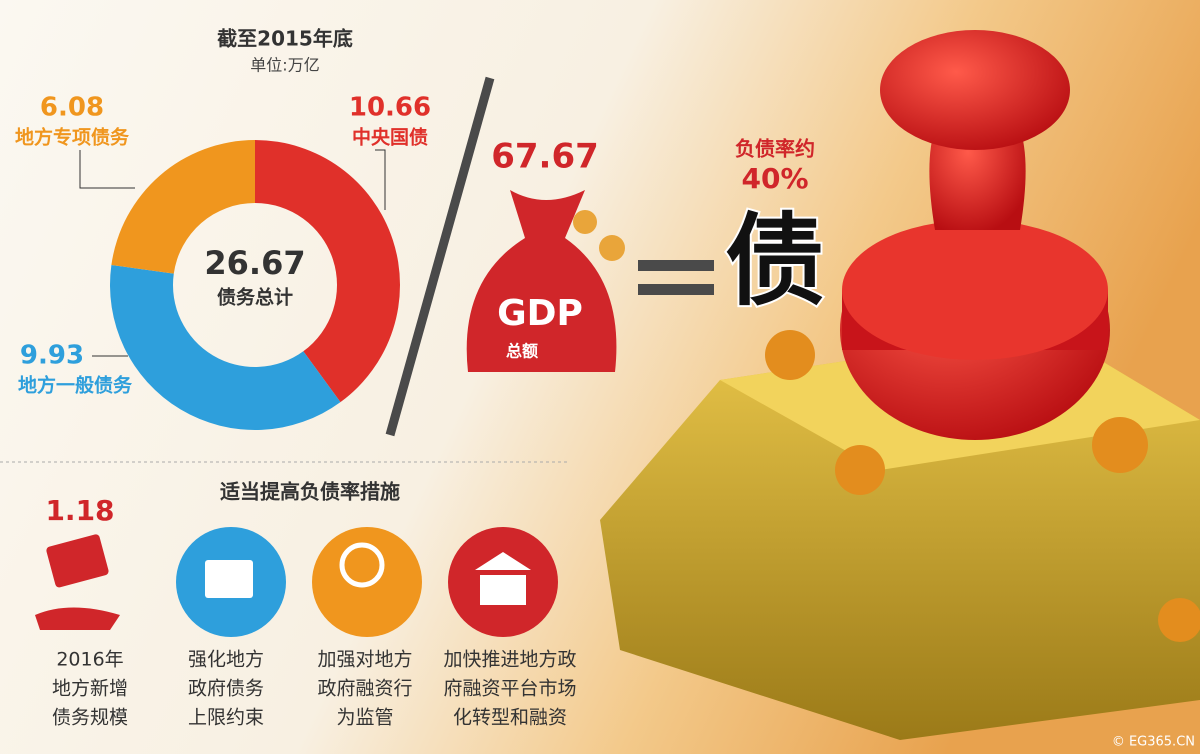  Describe the element at coordinates (52, 356) in the screenshot. I see `value-label: 9.93` at that location.